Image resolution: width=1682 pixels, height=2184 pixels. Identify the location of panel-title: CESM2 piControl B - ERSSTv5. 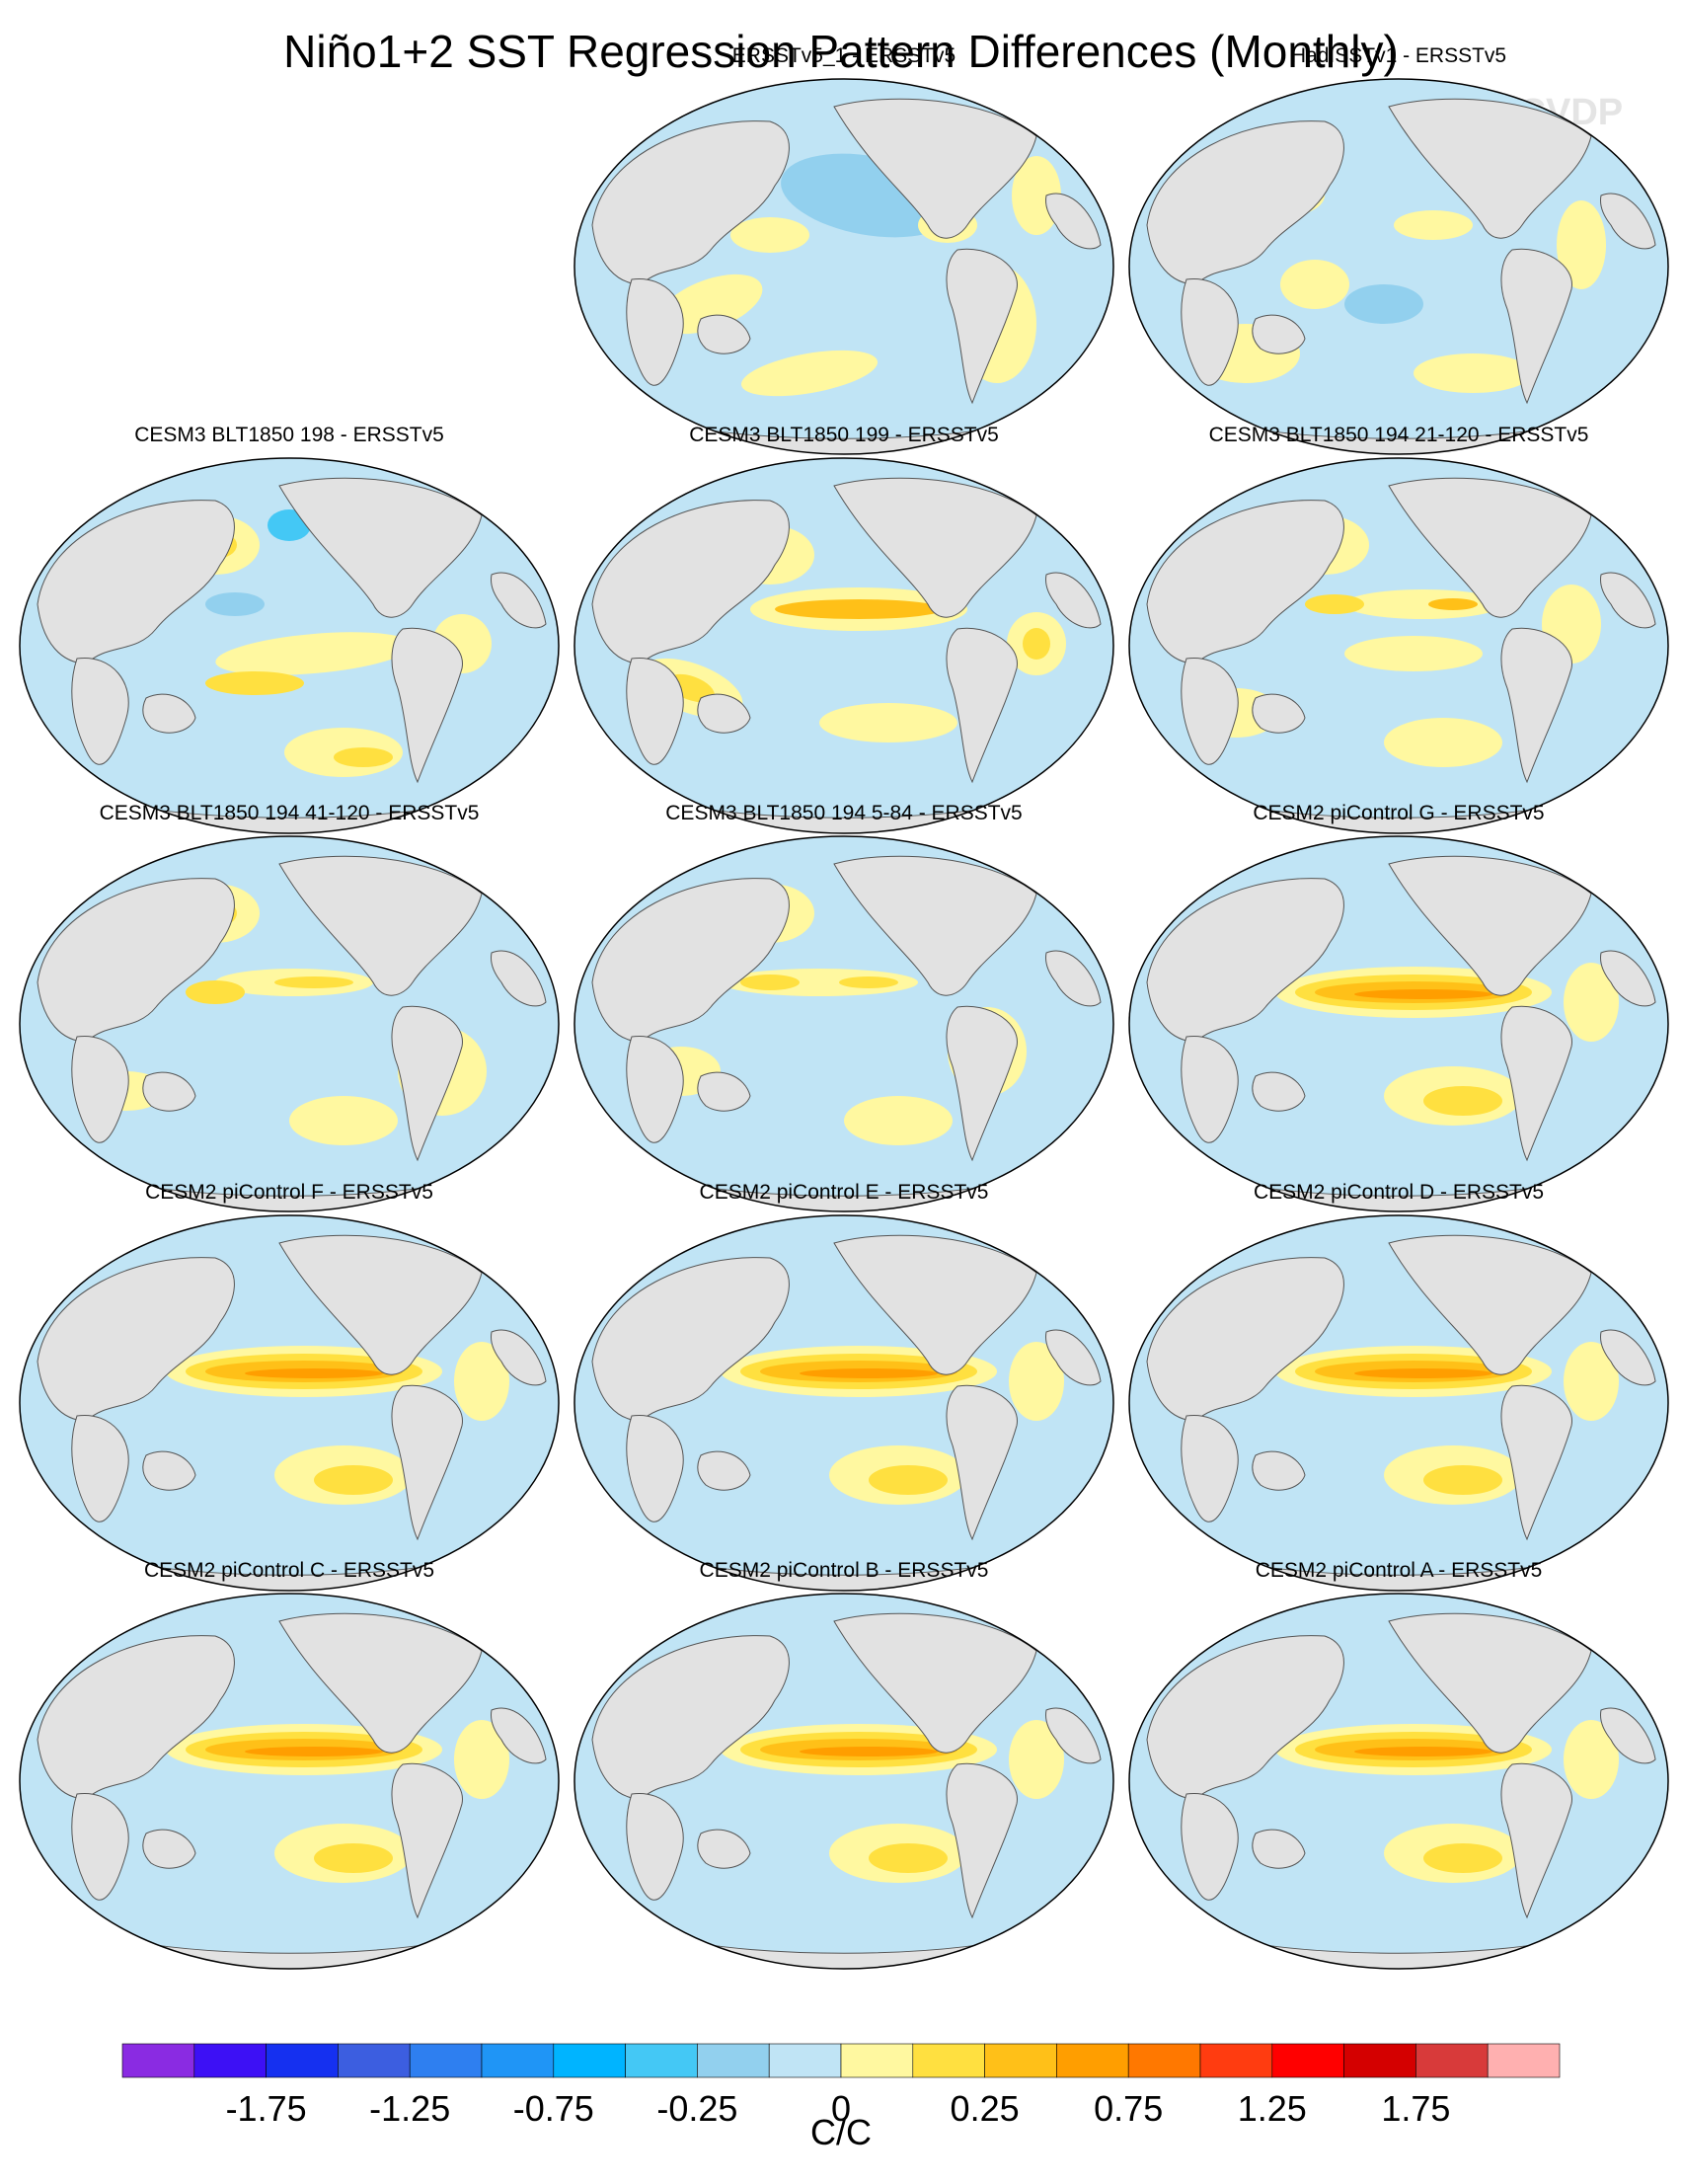
(844, 1570).